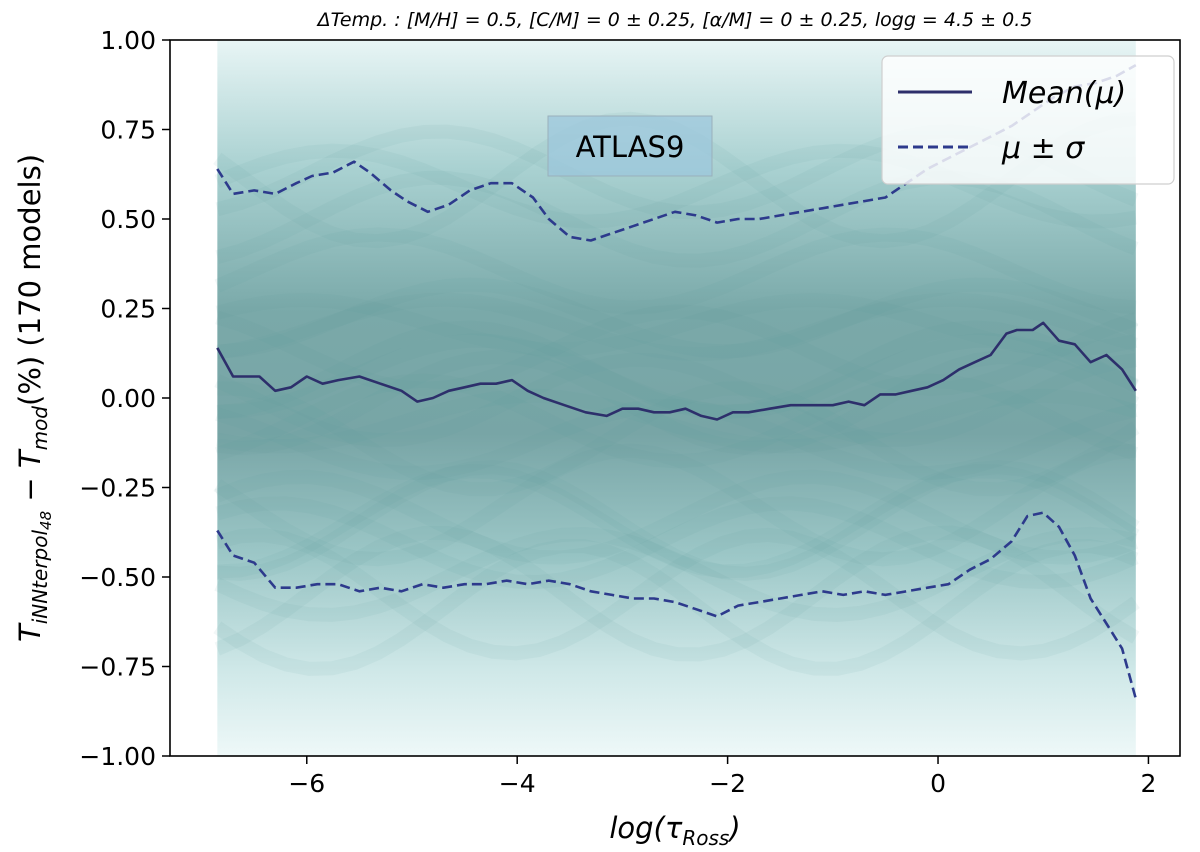 This screenshot has height=852, width=1200. Describe the element at coordinates (117, 488) in the screenshot. I see `y-tick-label: −0.25` at that location.